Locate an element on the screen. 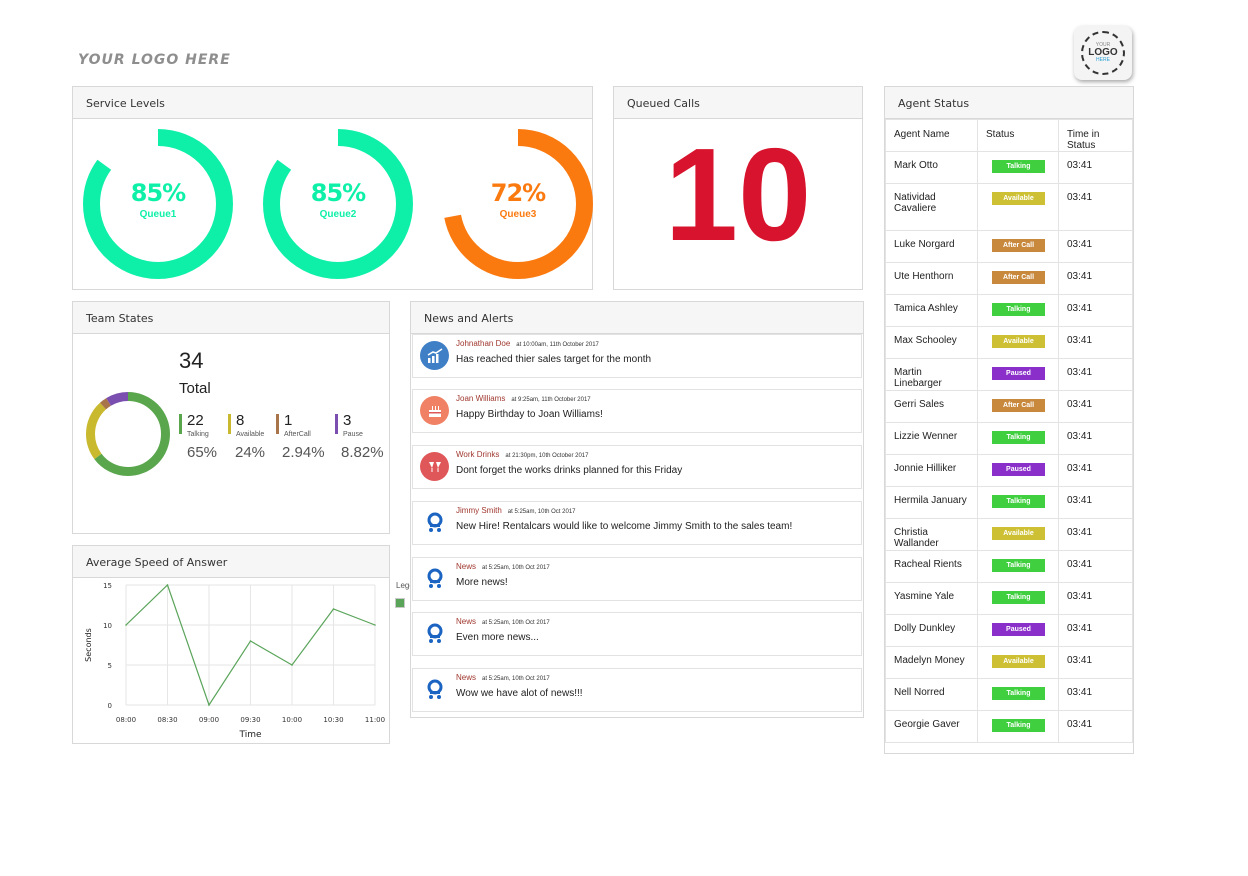 This screenshot has height=876, width=1248. donut-segment is located at coordinates (128, 434).